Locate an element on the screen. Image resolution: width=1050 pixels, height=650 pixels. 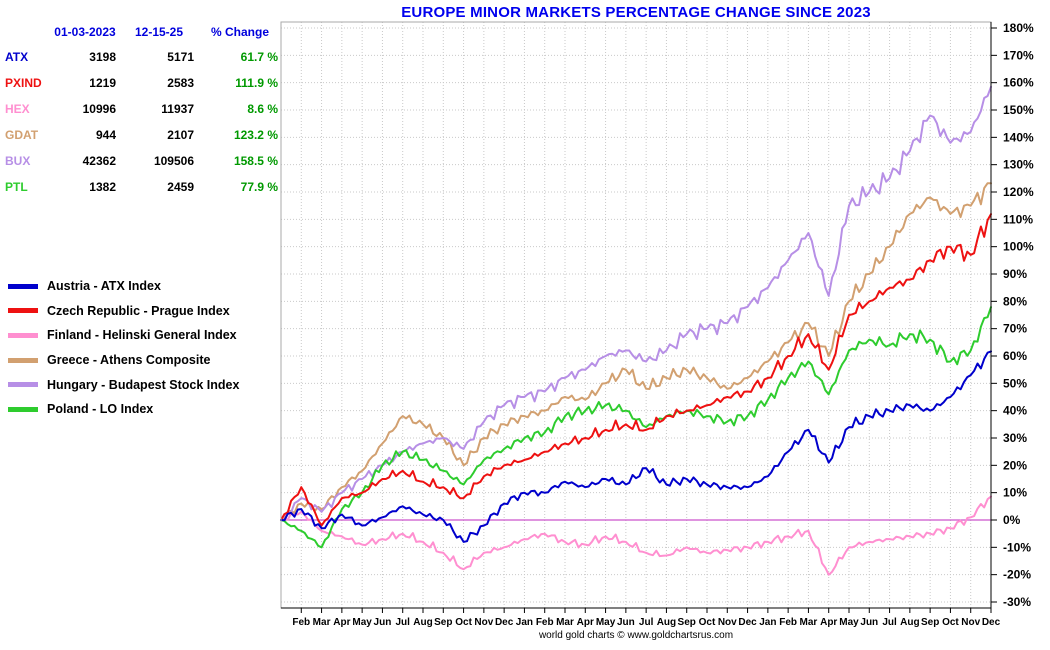
stats-row-hex: HEX 10996 11937 8.6 % is located at coordinates (142, 109).